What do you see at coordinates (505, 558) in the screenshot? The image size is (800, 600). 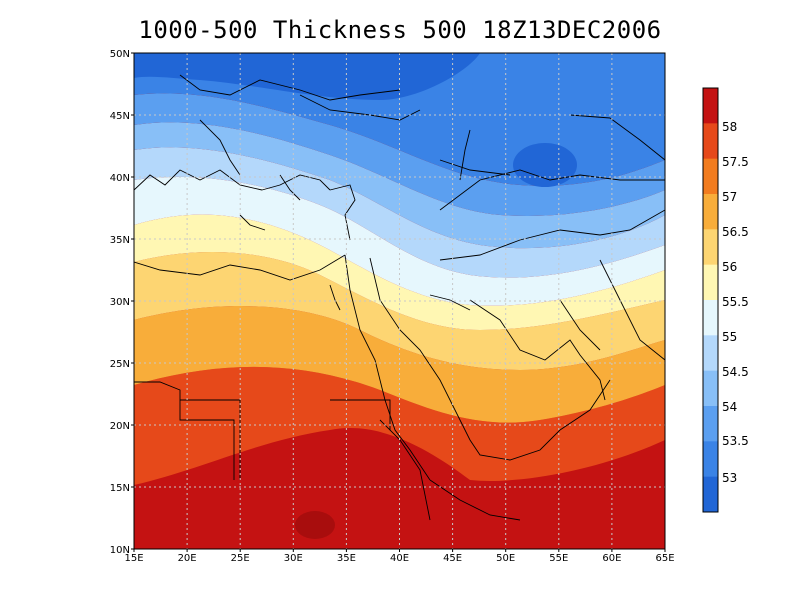 I see `lon-tick-label: 50E` at bounding box center [505, 558].